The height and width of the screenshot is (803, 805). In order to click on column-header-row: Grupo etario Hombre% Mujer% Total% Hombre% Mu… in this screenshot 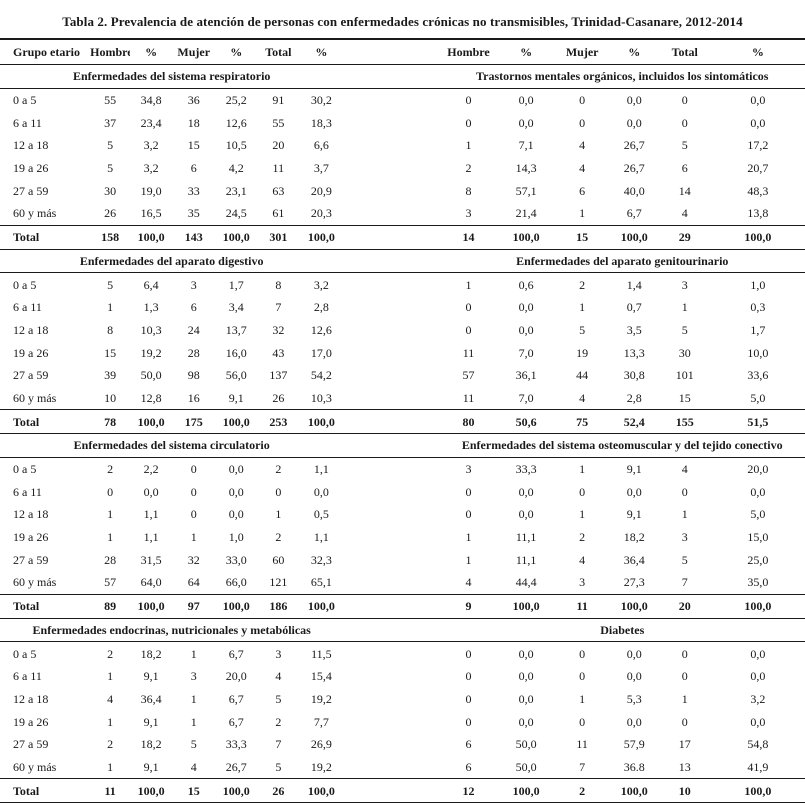, I will do `click(402, 52)`.